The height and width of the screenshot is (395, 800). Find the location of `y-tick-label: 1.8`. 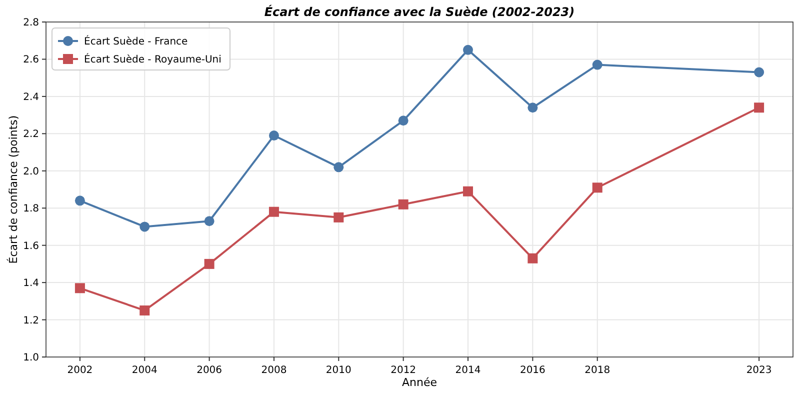

y-tick-label: 1.8 is located at coordinates (31, 209).